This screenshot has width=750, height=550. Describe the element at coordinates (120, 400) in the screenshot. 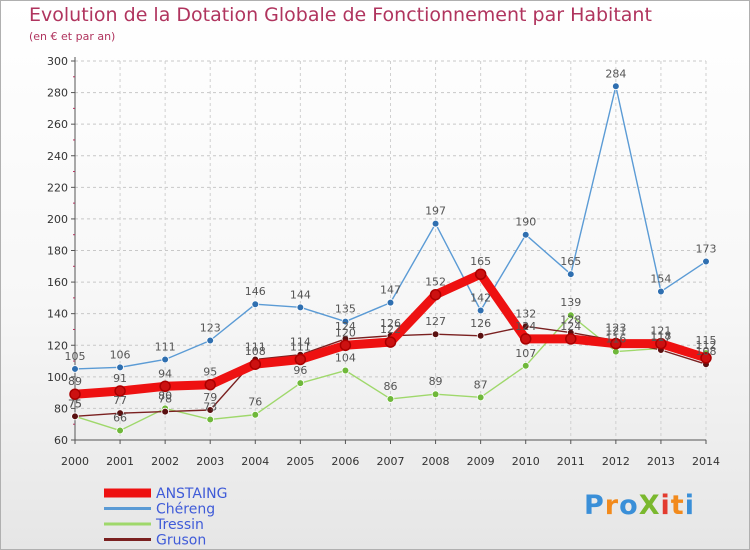

I see `data-label: 77` at that location.